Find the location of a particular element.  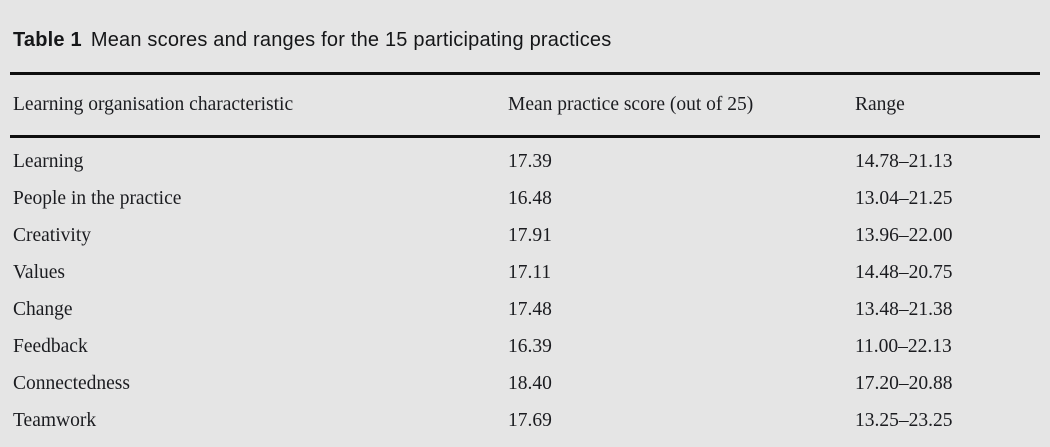

cell-characteristic: Connectedness is located at coordinates (71, 383).